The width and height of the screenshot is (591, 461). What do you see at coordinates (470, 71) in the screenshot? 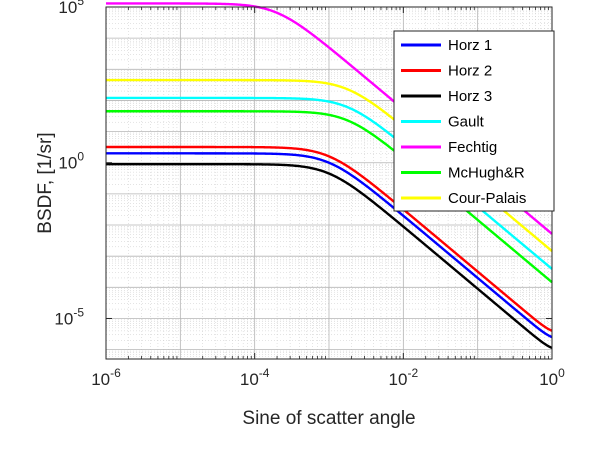
I see `legend-label: Horz 2` at bounding box center [470, 71].